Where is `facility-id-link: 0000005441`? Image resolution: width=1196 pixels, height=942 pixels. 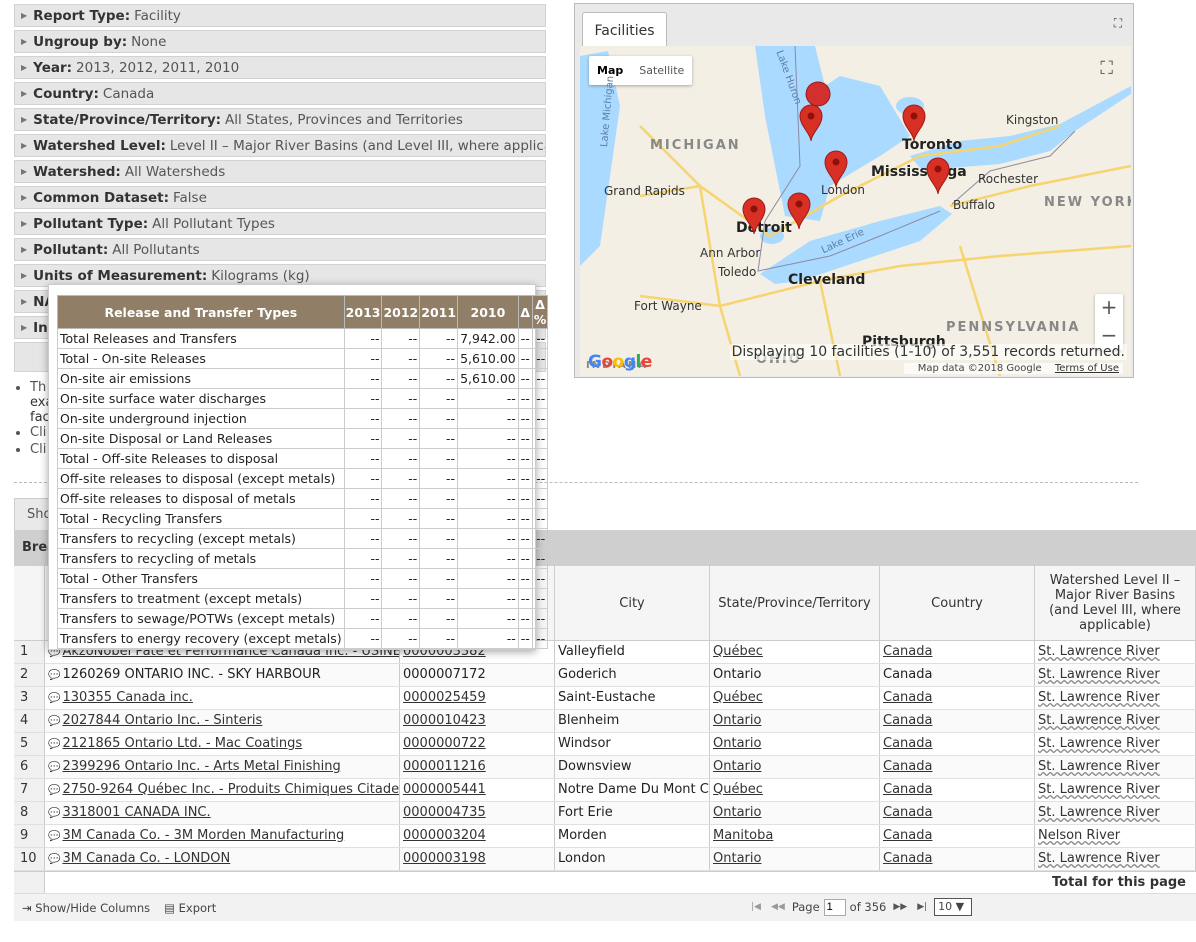
facility-id-link: 0000005441 is located at coordinates (444, 789).